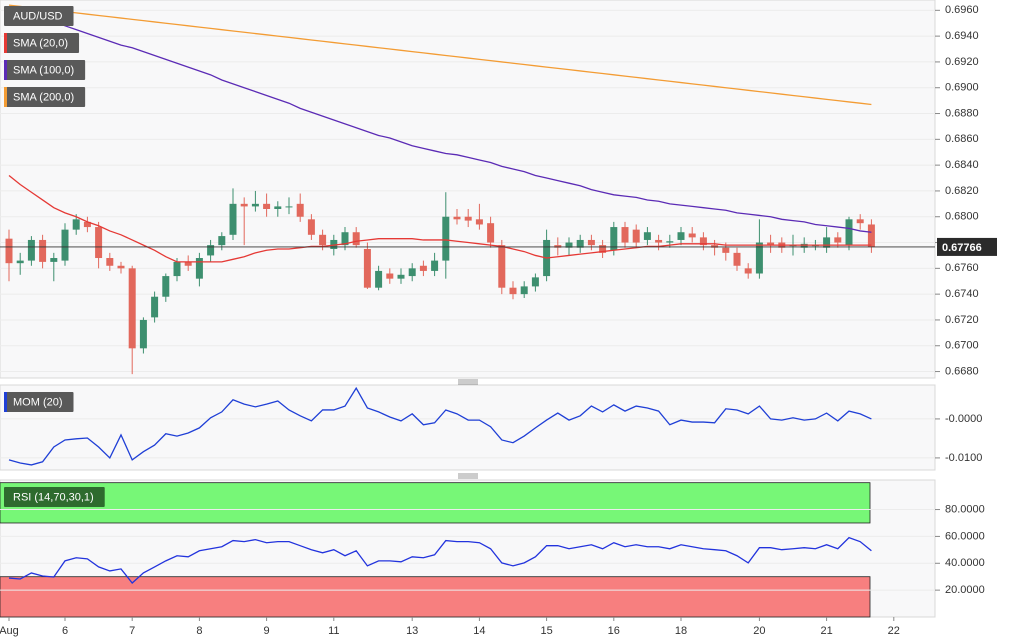 Image resolution: width=1013 pixels, height=643 pixels. I want to click on y-tick-label: 0.6740, so click(962, 294).